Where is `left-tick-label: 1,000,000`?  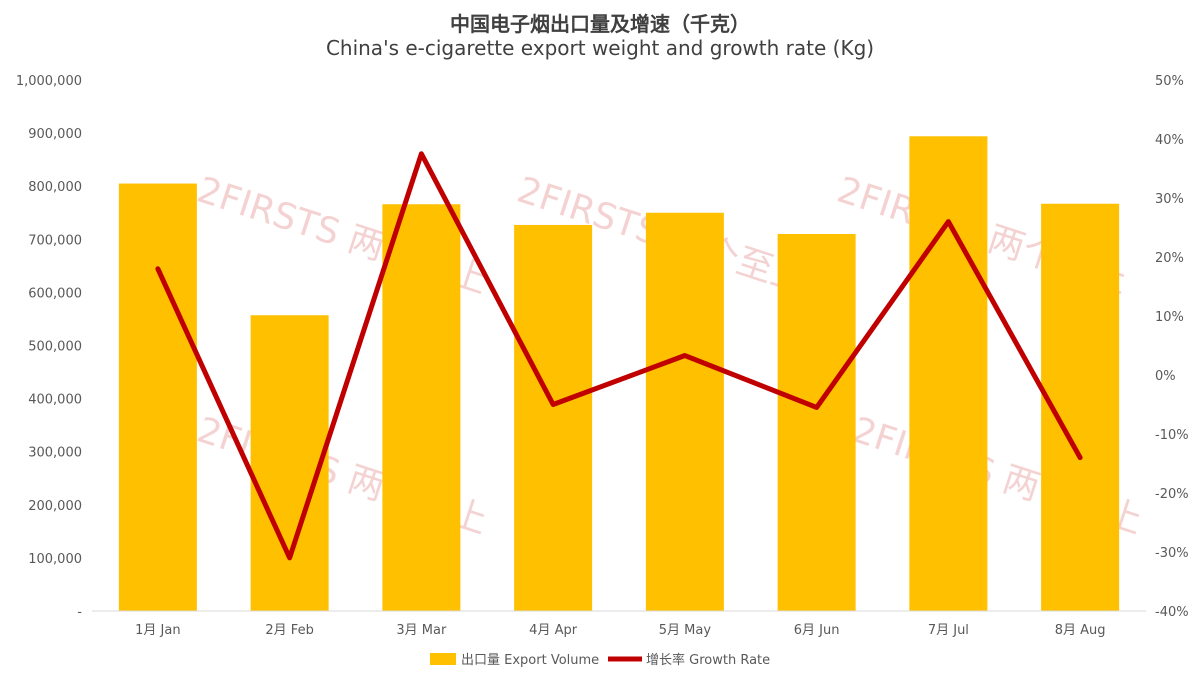
left-tick-label: 1,000,000 is located at coordinates (49, 81).